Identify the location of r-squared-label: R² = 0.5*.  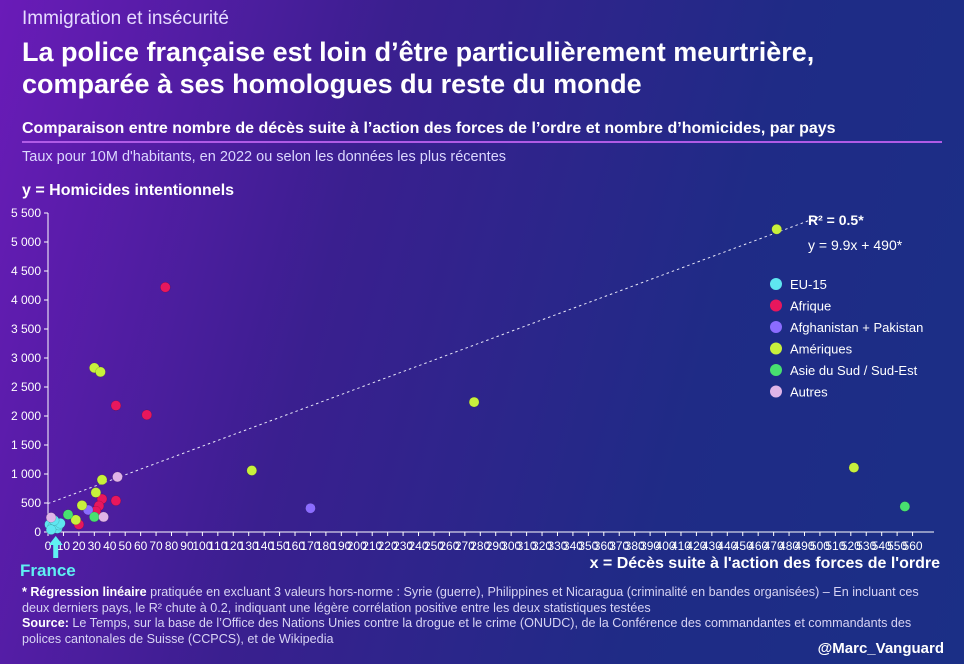
(836, 220).